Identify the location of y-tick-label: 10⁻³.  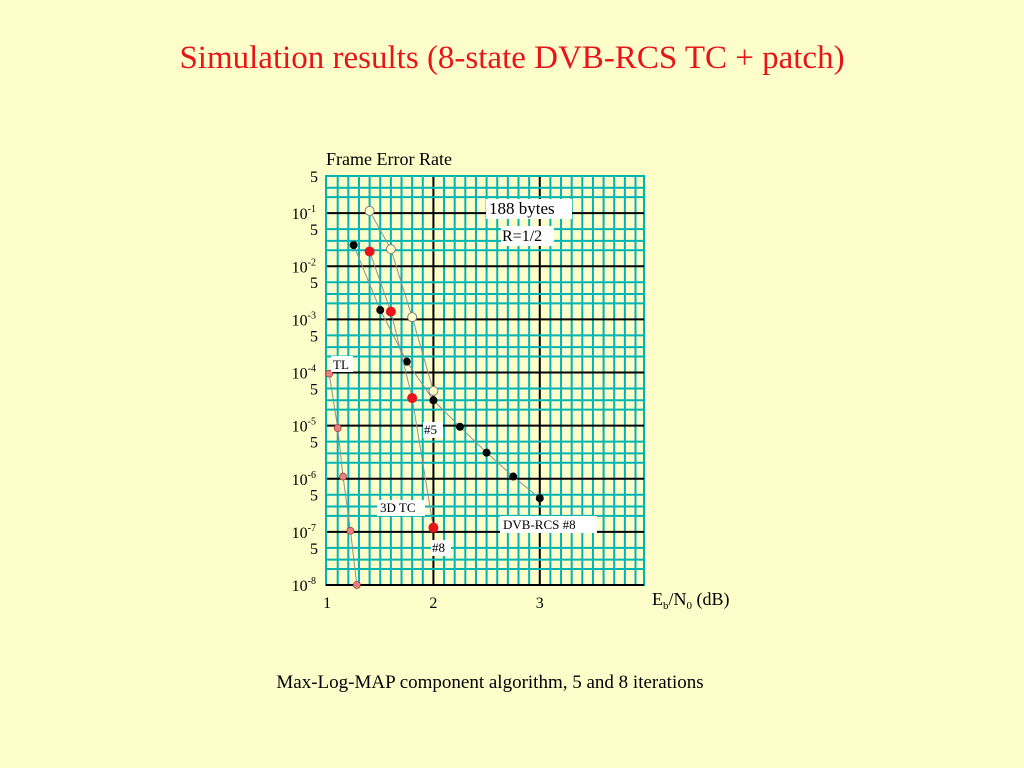
(304, 319).